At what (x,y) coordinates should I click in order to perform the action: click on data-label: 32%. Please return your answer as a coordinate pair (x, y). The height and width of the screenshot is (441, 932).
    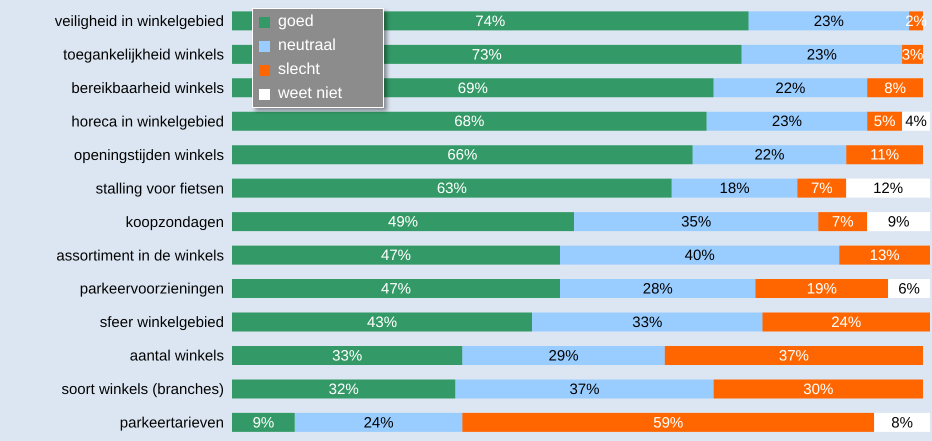
    Looking at the image, I should click on (343, 389).